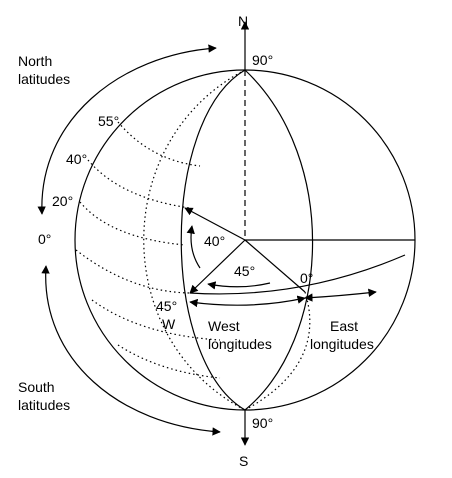 The image size is (452, 478). Describe the element at coordinates (62, 201) in the screenshot. I see `lat-20-label: 20°` at that location.